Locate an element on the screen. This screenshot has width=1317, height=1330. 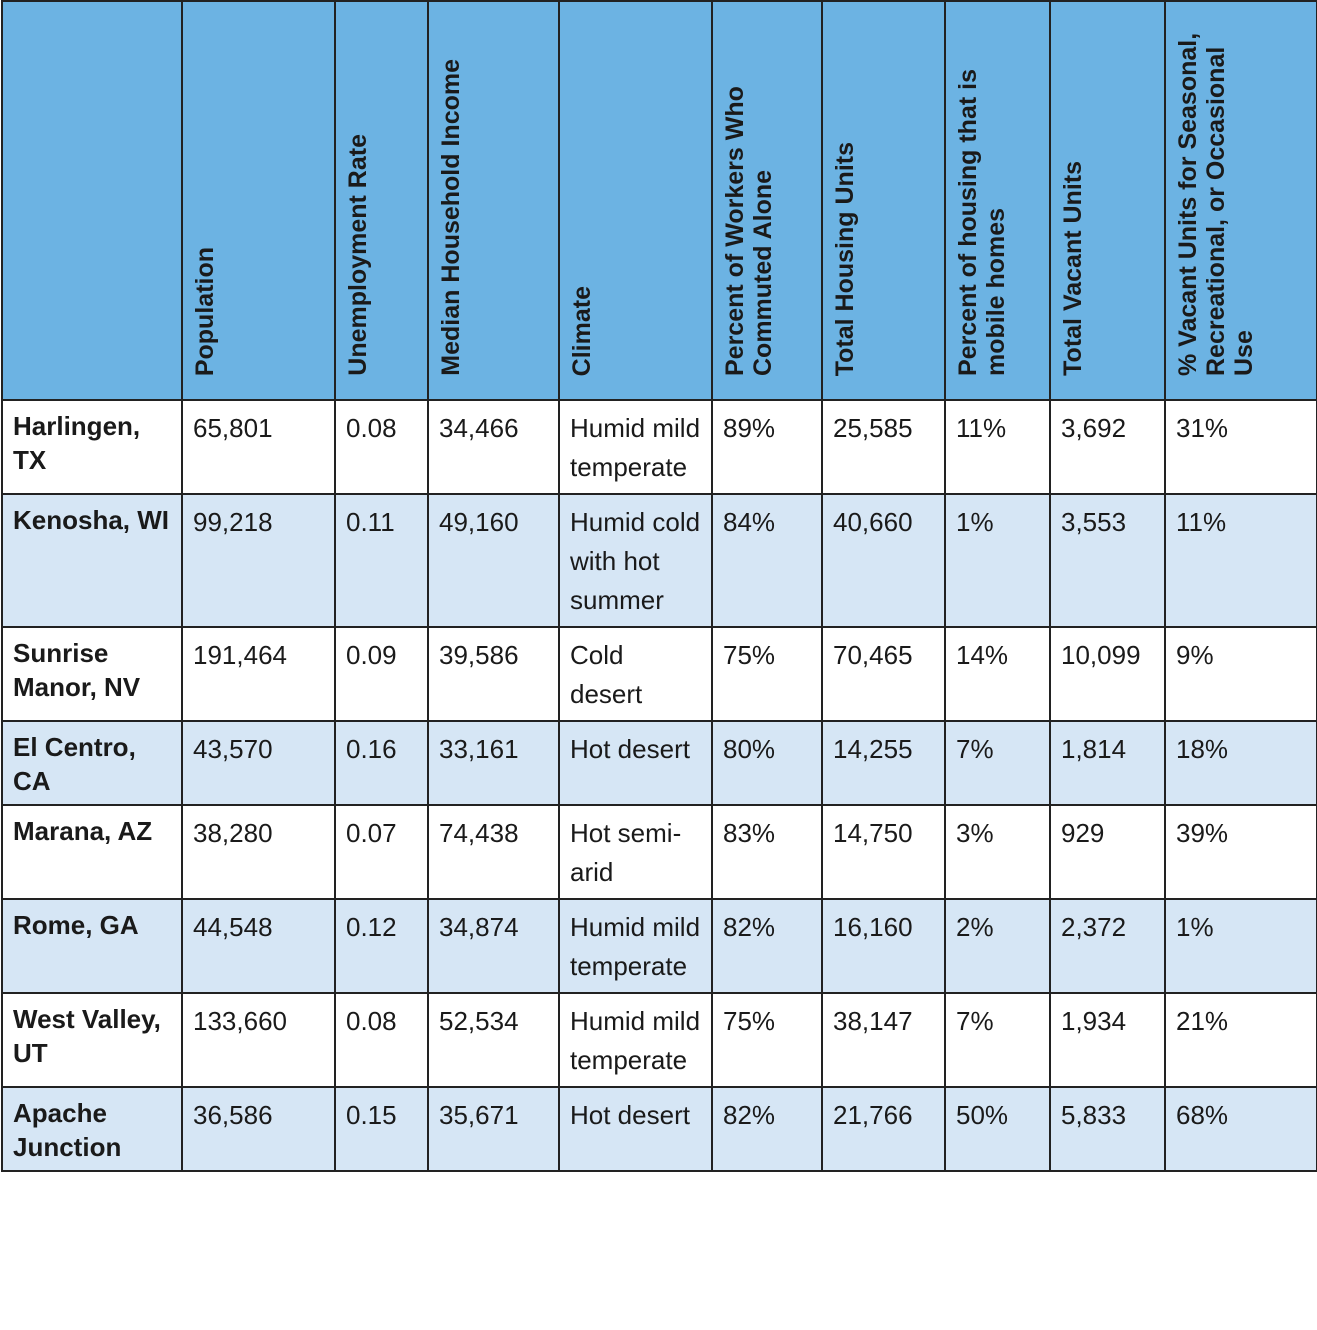
table-cell: 191,464 is located at coordinates (258, 674).